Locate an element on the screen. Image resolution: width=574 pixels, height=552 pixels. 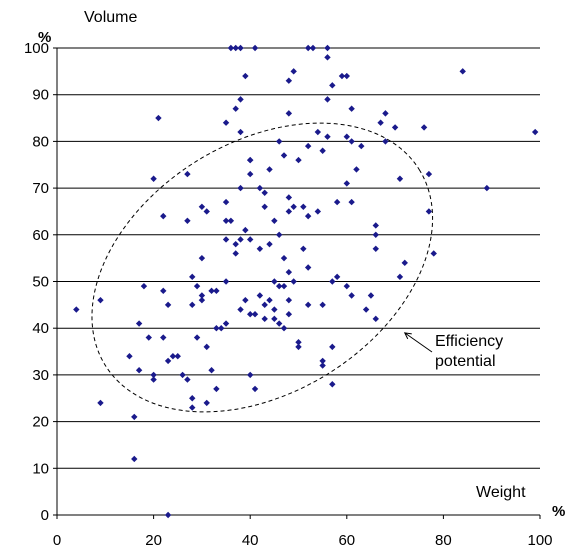
x-tick-label: 60 is located at coordinates (346, 540).